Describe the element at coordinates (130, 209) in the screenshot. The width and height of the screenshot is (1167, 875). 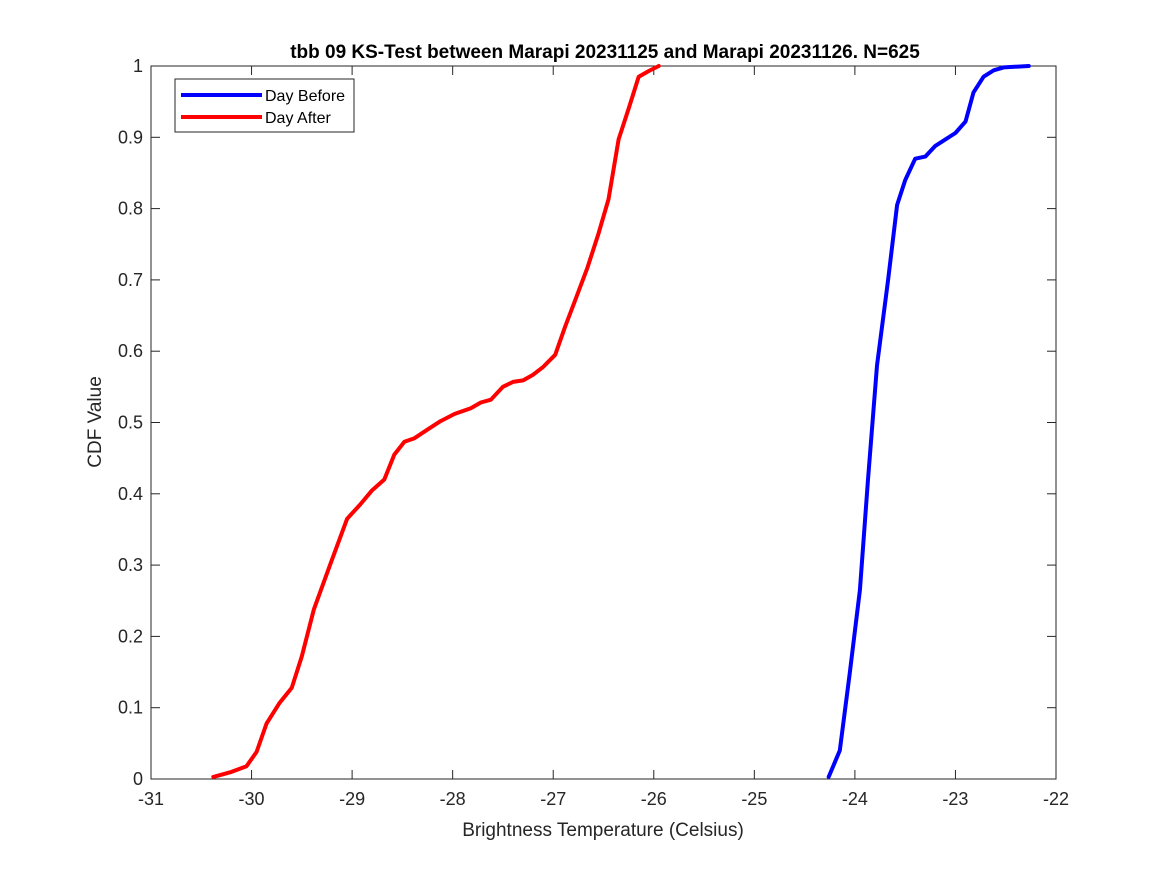
I see `y-tick-label: 0.8` at that location.